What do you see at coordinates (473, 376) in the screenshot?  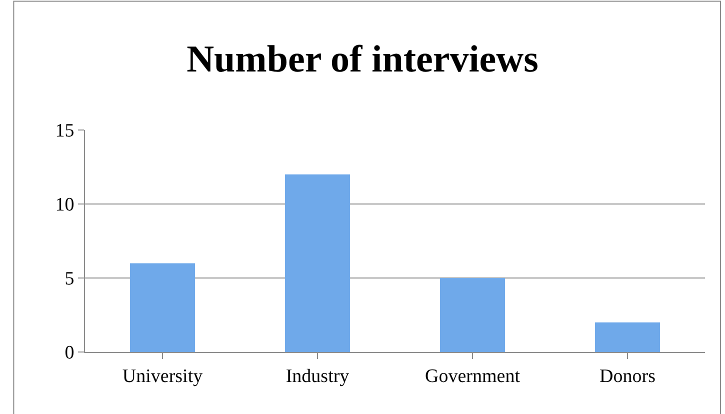 I see `x-tick-label: Government` at bounding box center [473, 376].